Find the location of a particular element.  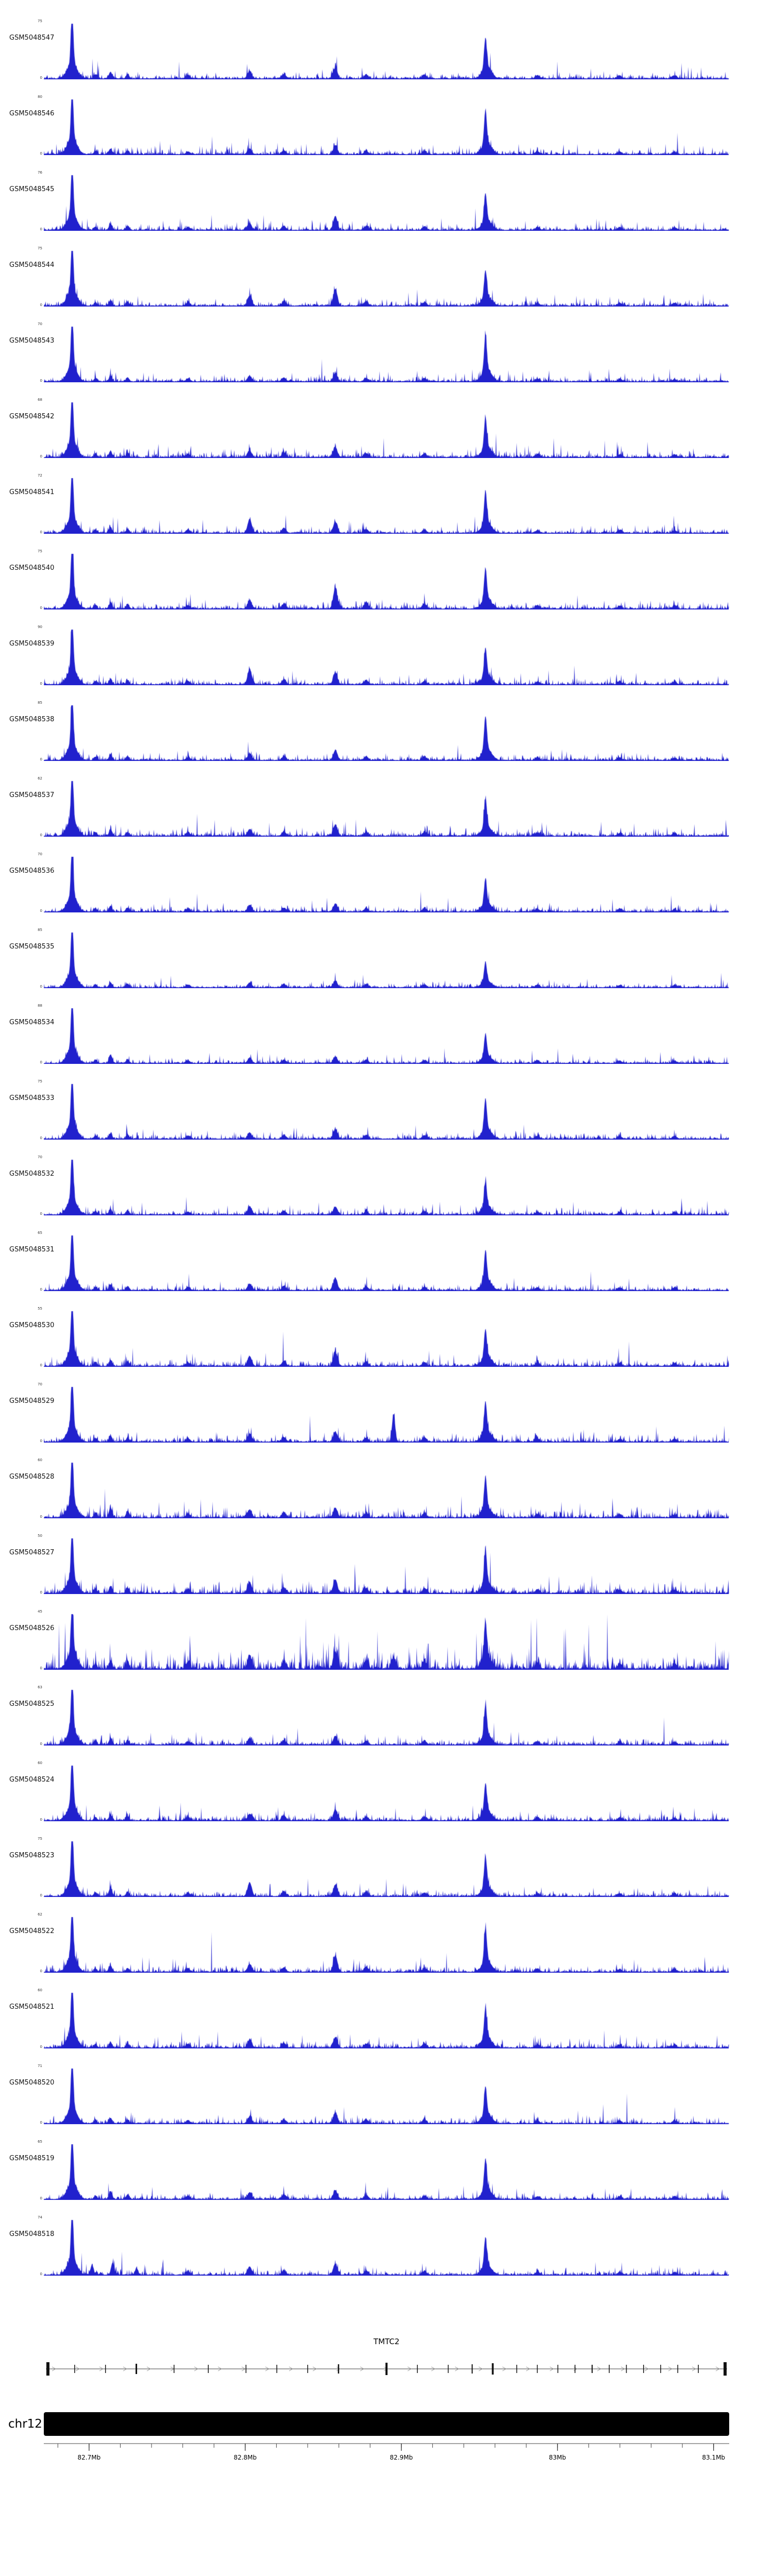

track-sample-label: GSM5048526 is located at coordinates (32, 1628).